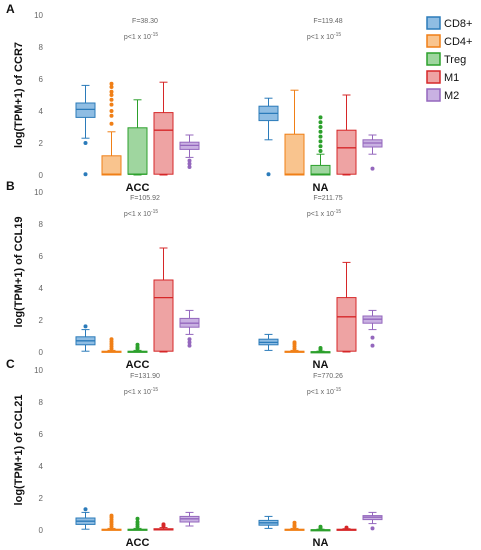  Describe the element at coordinates (458, 42) in the screenshot. I see `legend-label: CD4+` at that location.